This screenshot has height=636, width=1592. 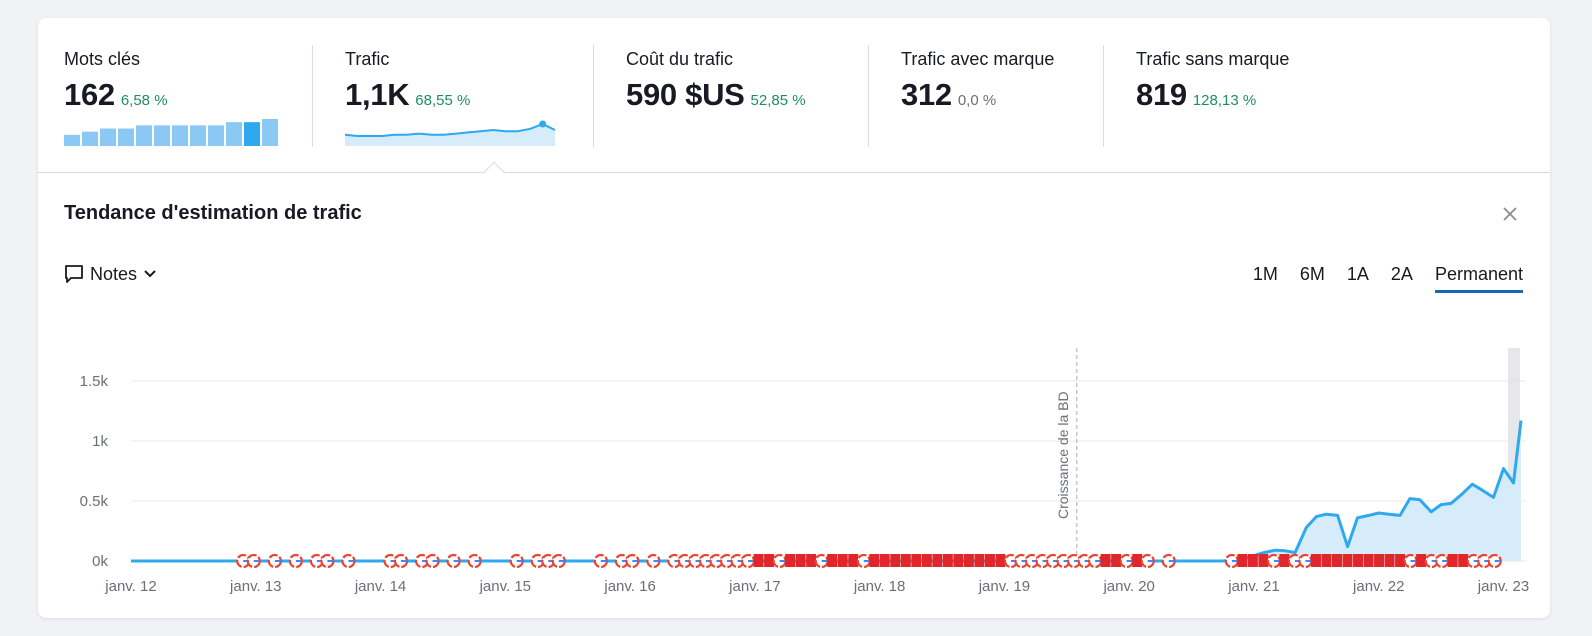 I want to click on y-tick-label: 1k, so click(x=100, y=441).